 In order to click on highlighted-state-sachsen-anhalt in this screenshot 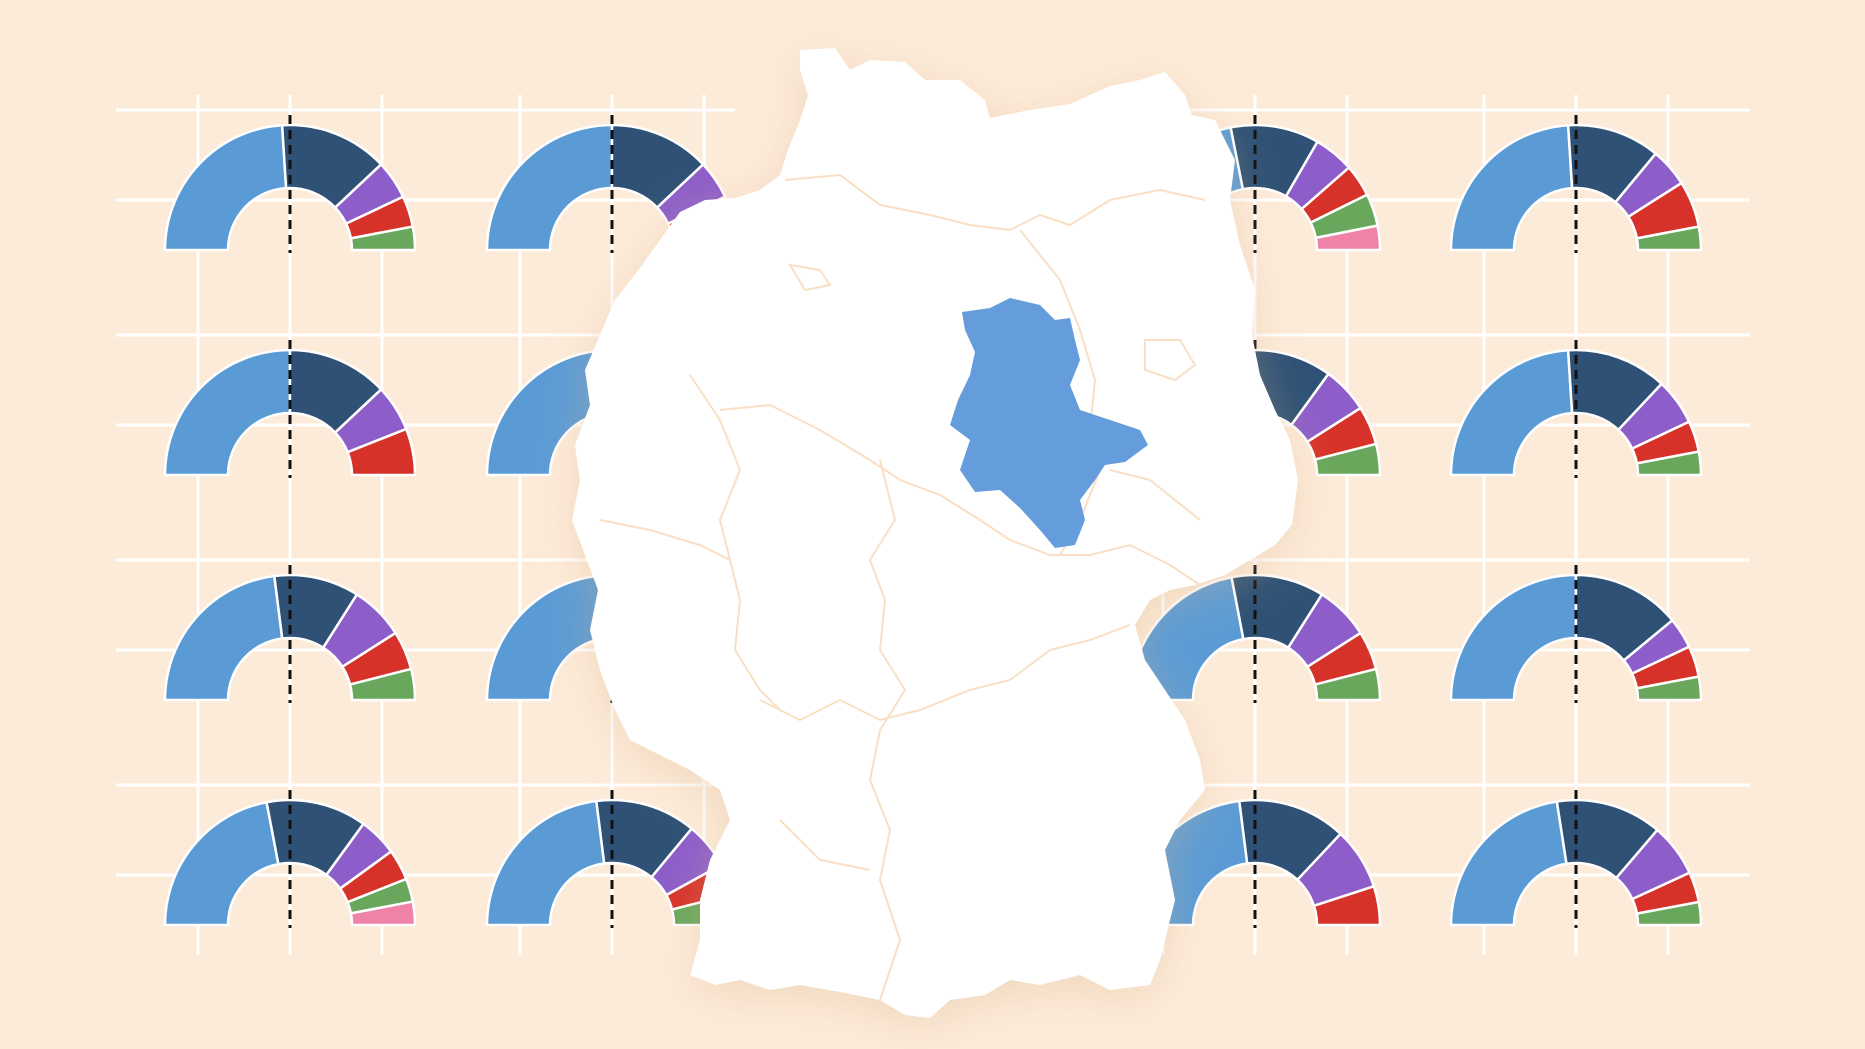, I will do `click(1049, 423)`.